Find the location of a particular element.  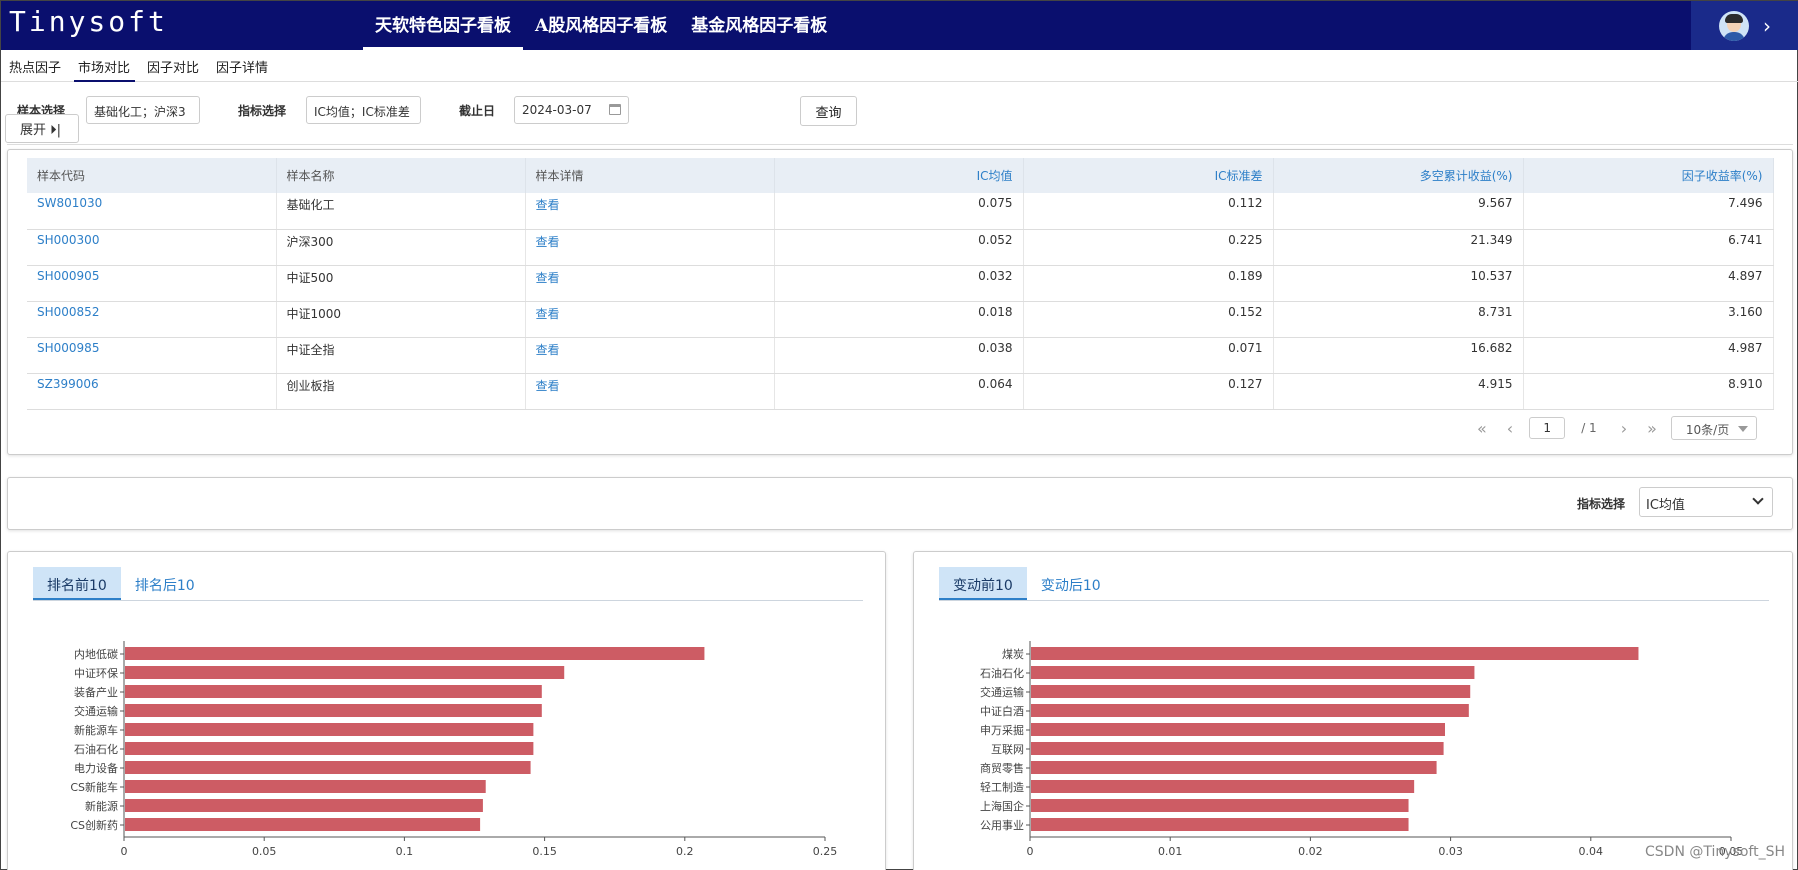

cell-sample-code: SH000985 is located at coordinates (152, 355).